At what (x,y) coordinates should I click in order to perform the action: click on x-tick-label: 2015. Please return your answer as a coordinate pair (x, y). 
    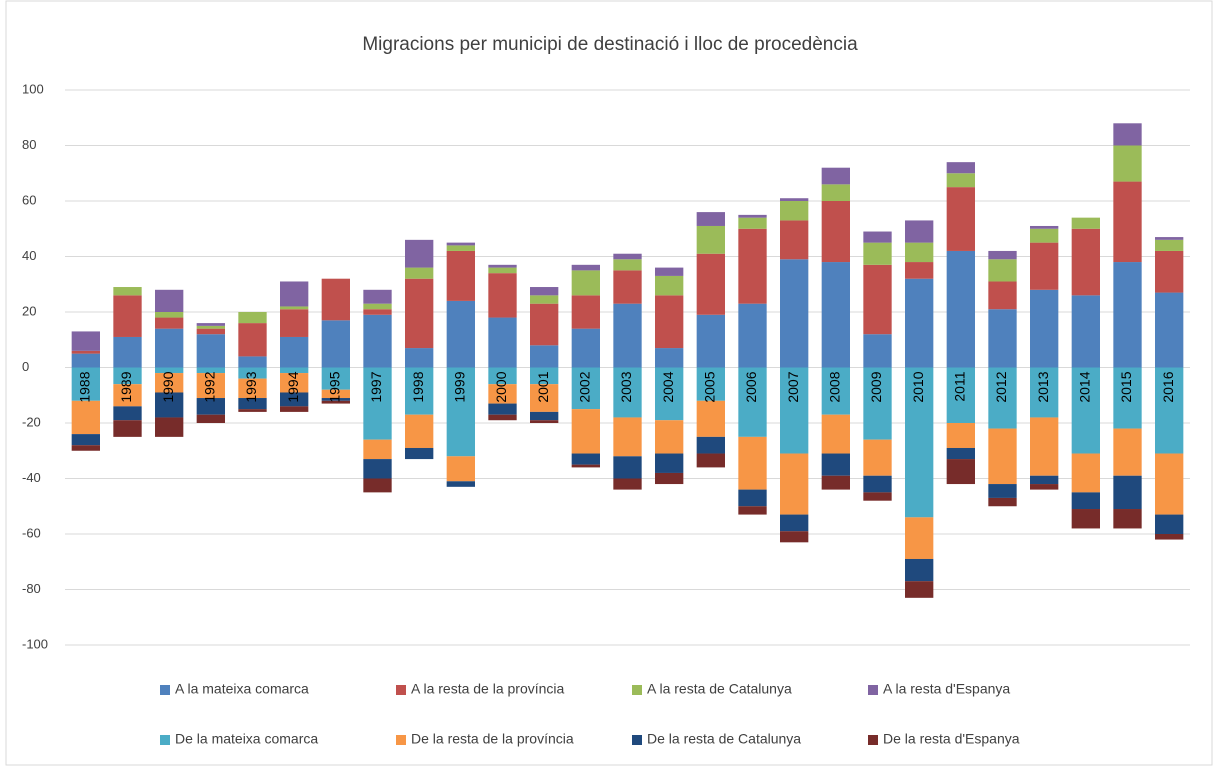
    Looking at the image, I should click on (1126, 386).